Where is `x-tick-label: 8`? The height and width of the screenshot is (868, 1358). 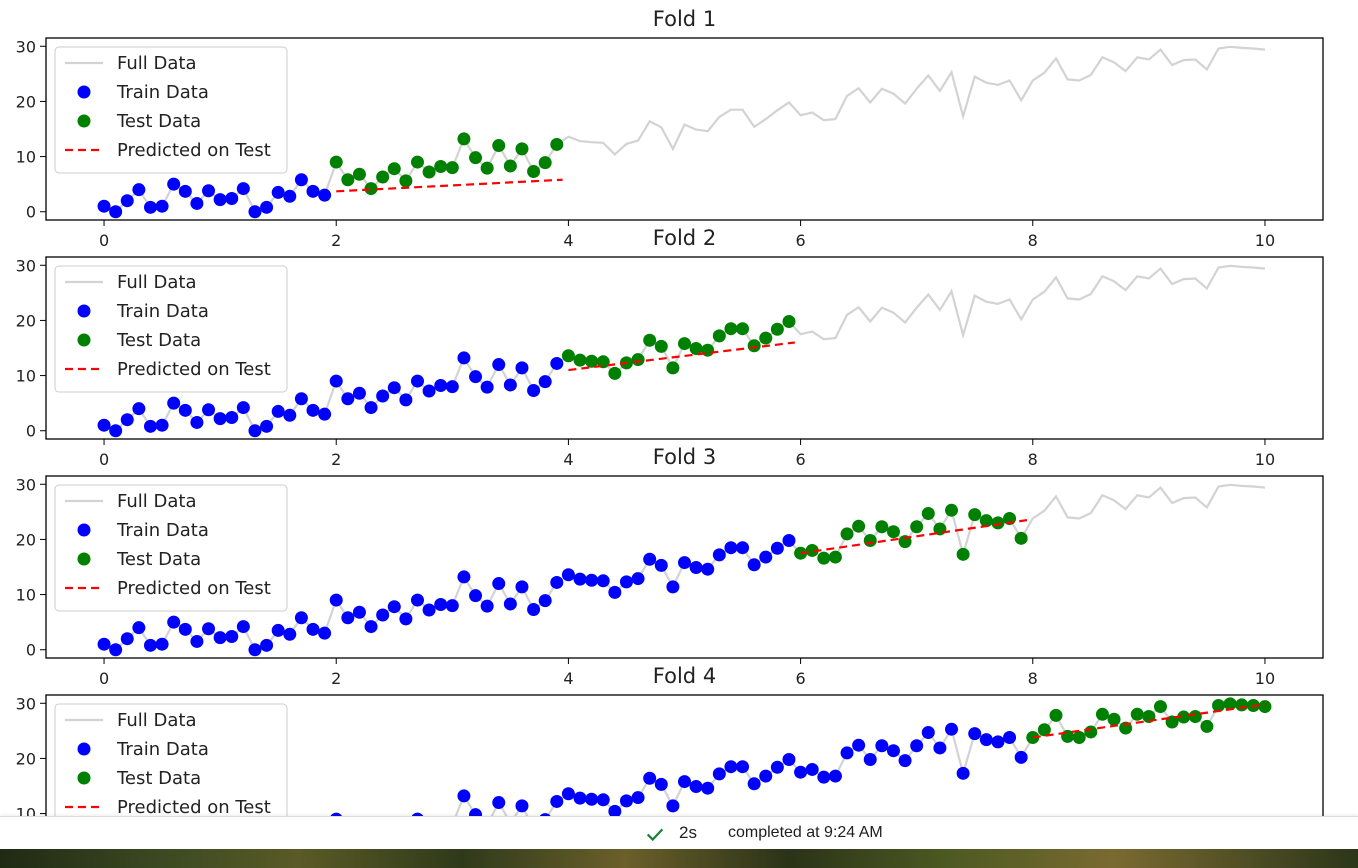
x-tick-label: 8 is located at coordinates (1033, 459).